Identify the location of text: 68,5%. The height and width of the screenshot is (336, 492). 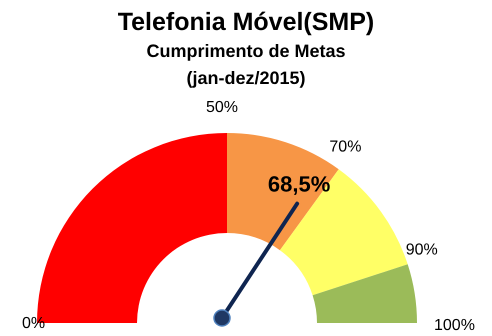
(299, 184).